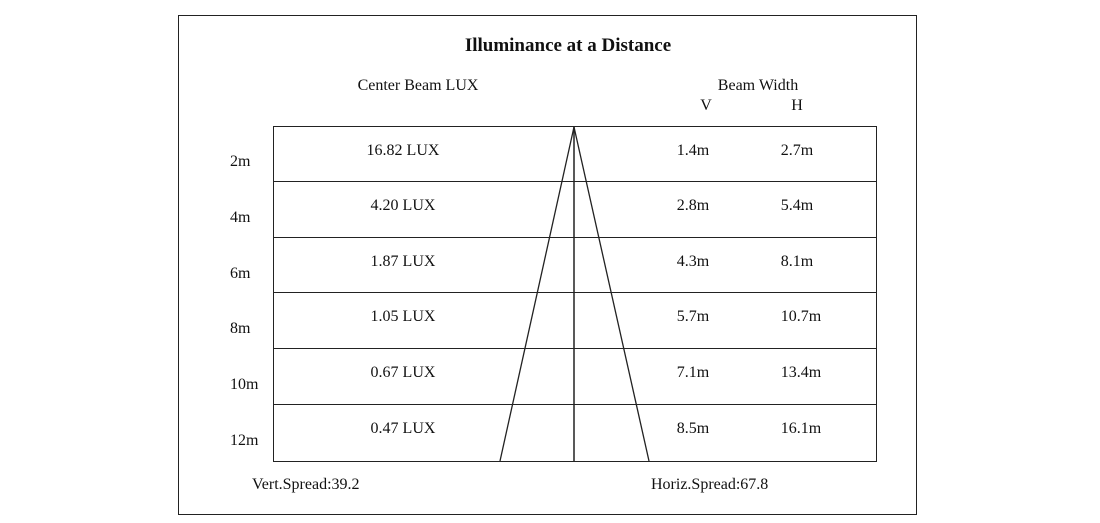 This screenshot has width=1100, height=523. Describe the element at coordinates (403, 261) in the screenshot. I see `row-lux: 1.87 LUX` at that location.